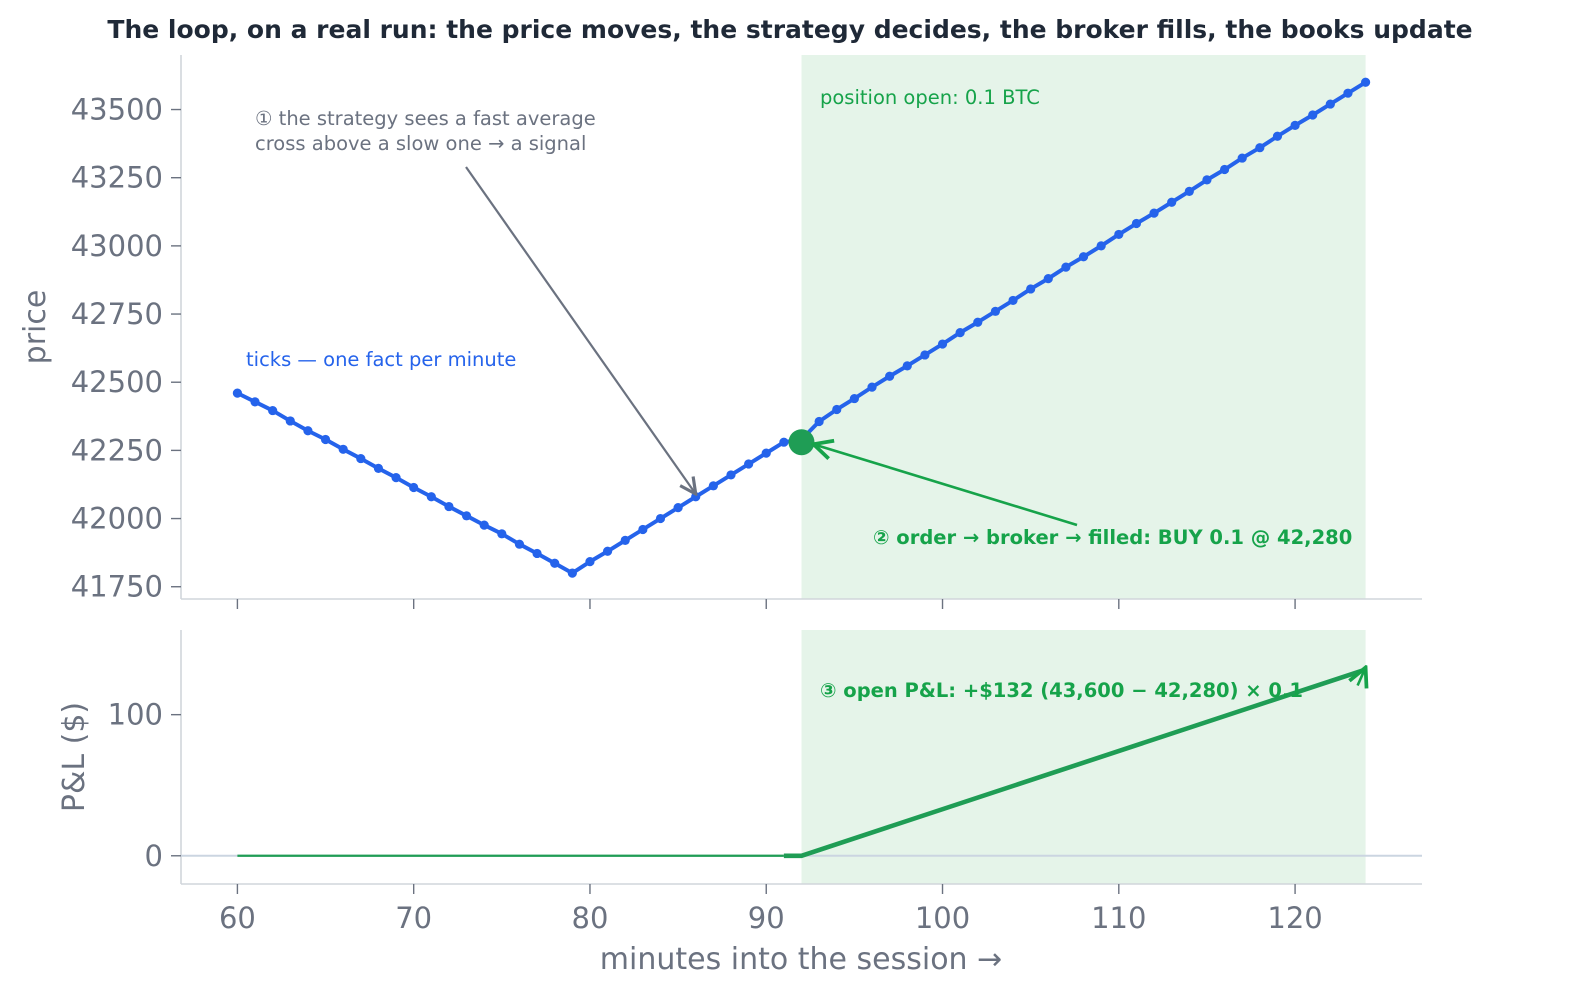 This screenshot has width=1588, height=996. I want to click on x-tick-label: 70, so click(413, 918).